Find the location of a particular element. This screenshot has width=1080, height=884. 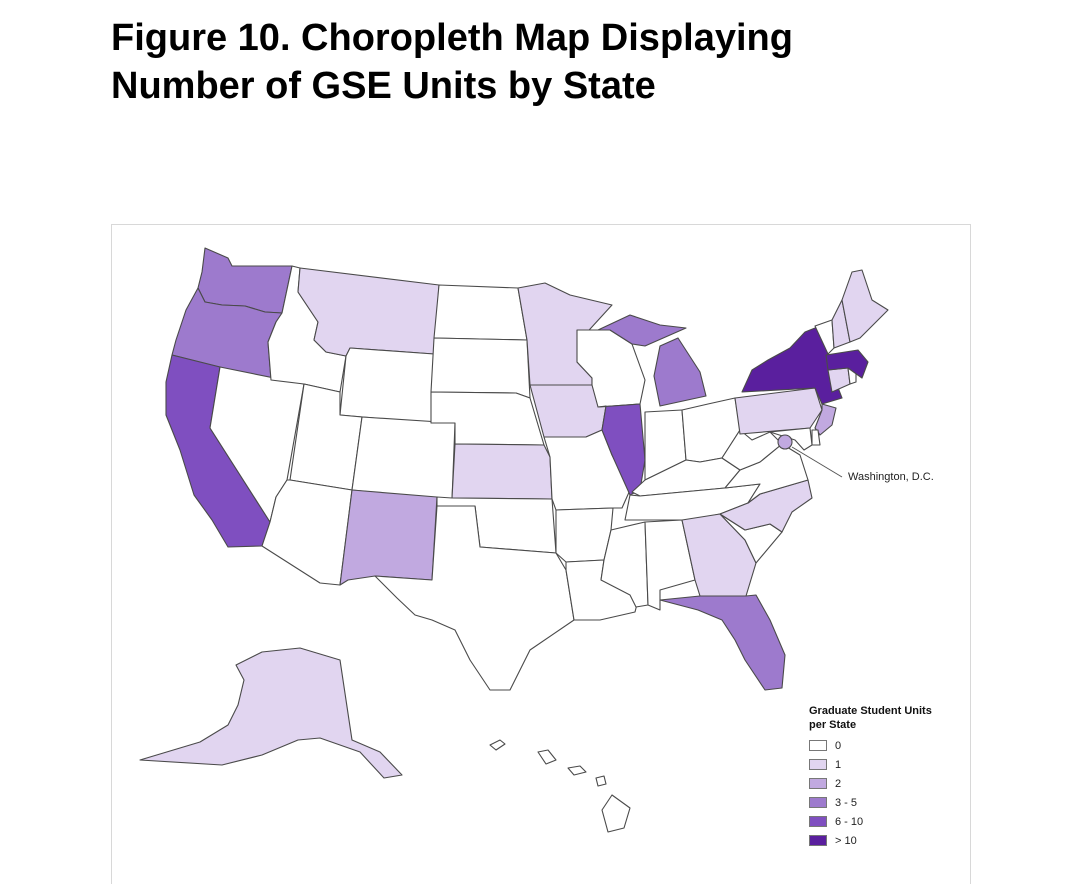

state-hawaii is located at coordinates (560, 786).